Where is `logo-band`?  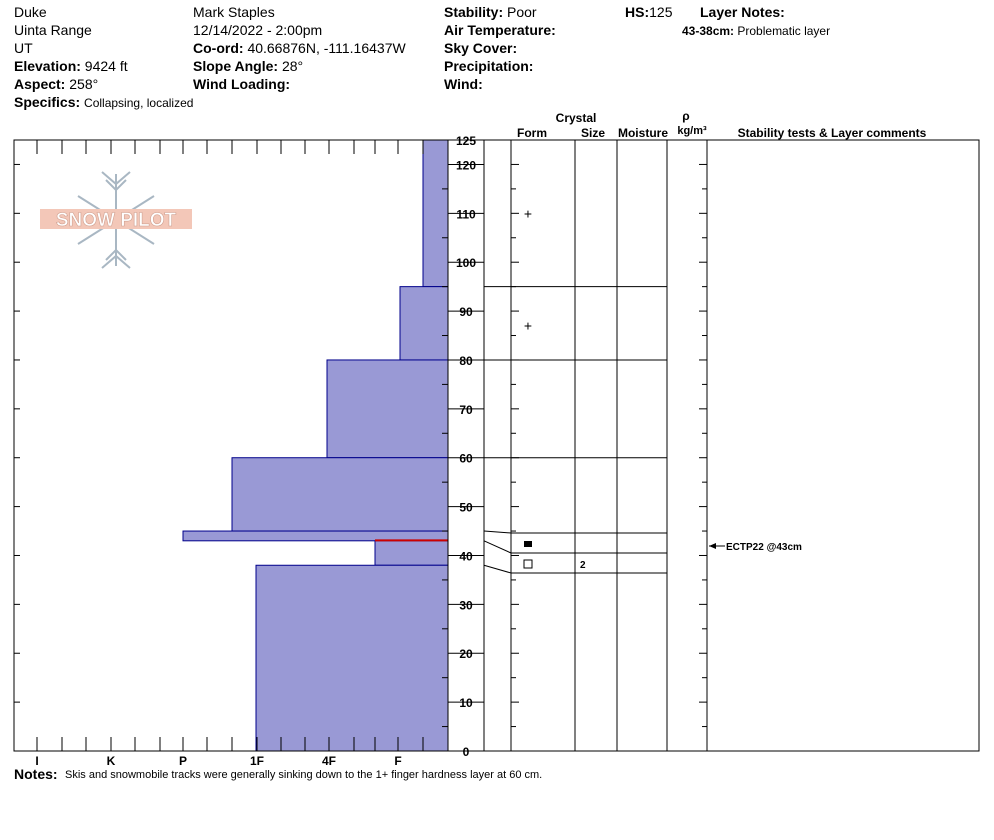 logo-band is located at coordinates (116, 219).